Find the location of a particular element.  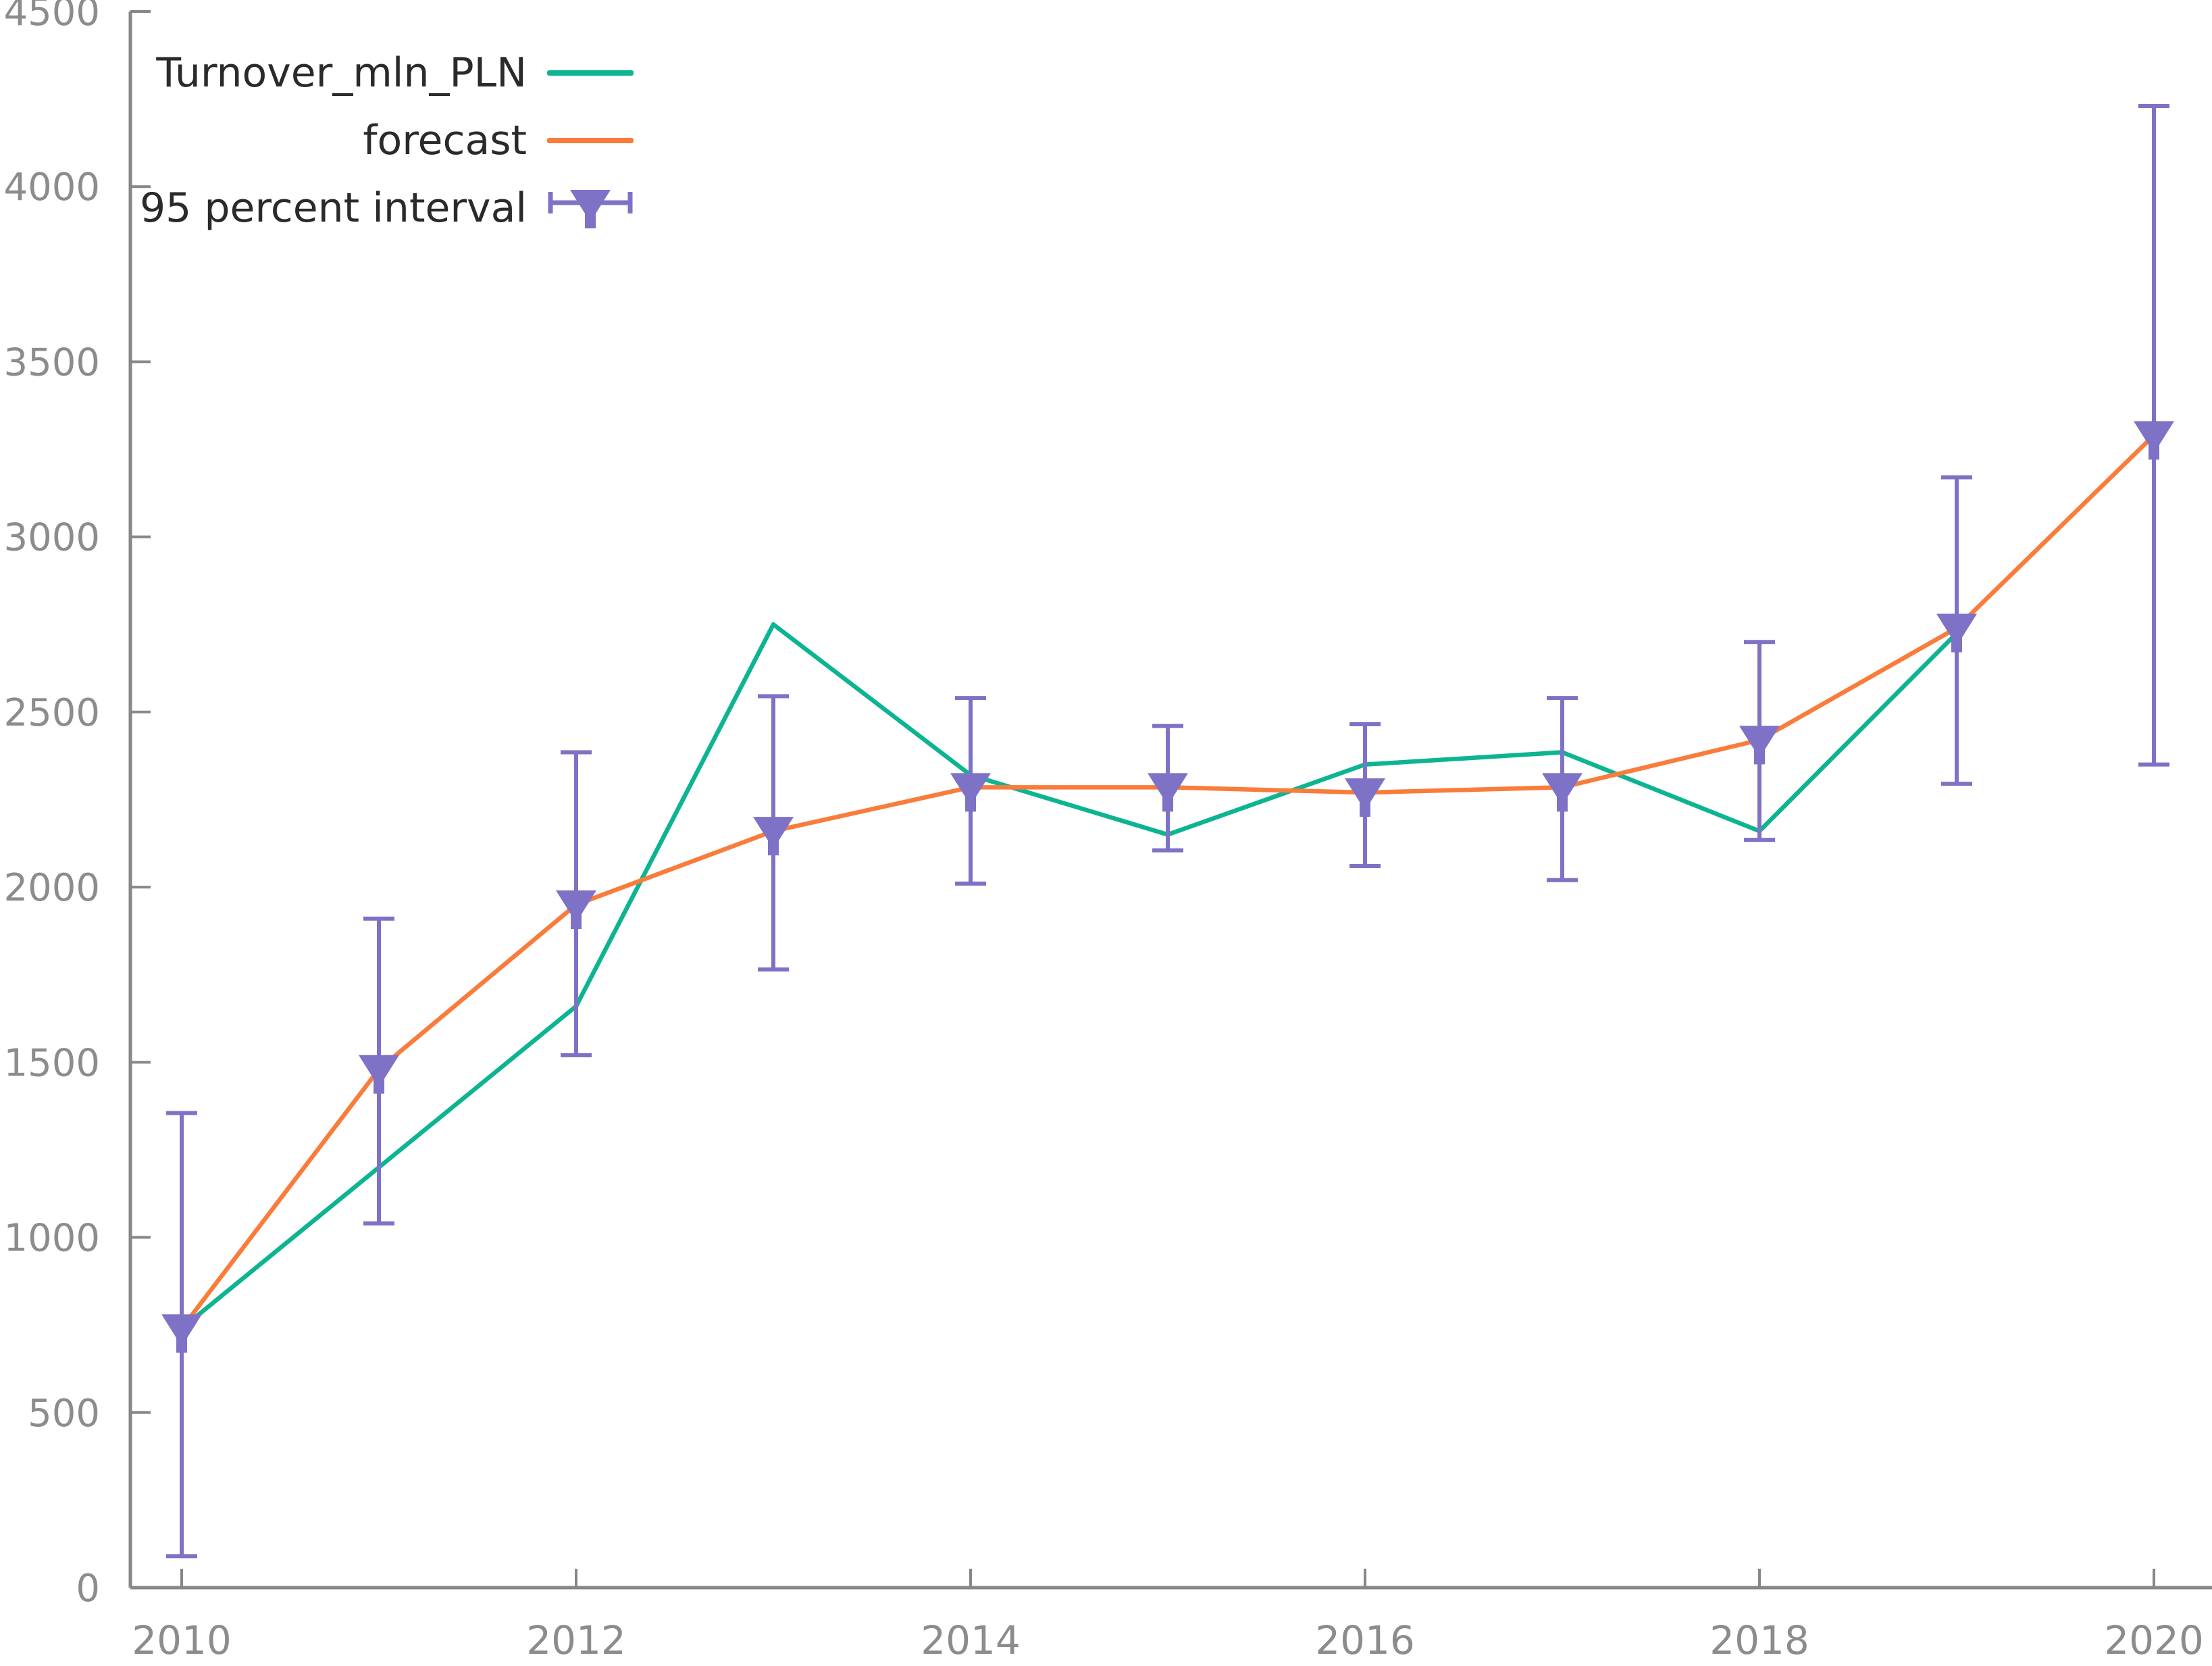

errorbar-2013 is located at coordinates (773, 833).